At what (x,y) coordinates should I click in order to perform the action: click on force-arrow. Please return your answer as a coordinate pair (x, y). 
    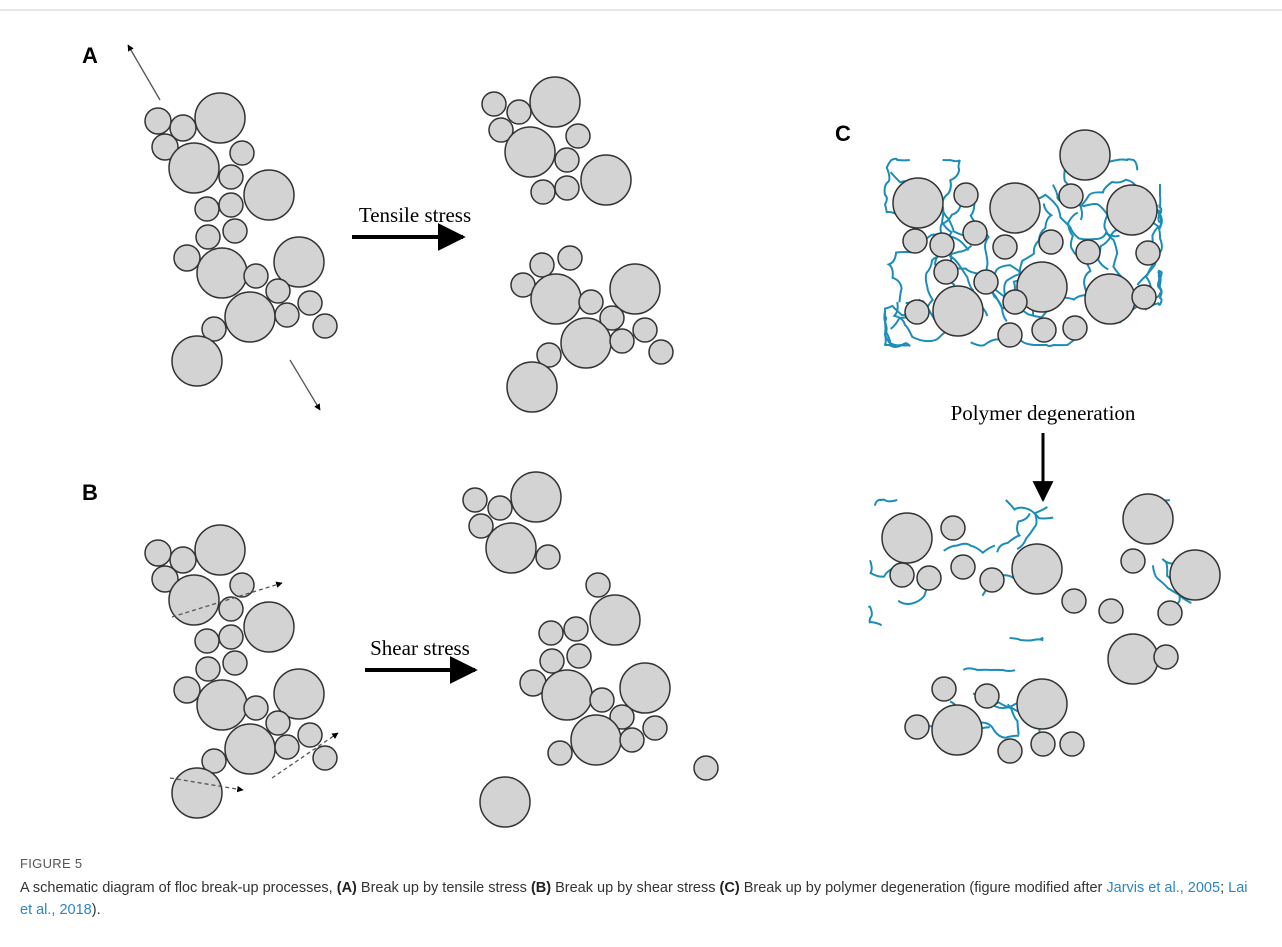
    Looking at the image, I should click on (144, 72).